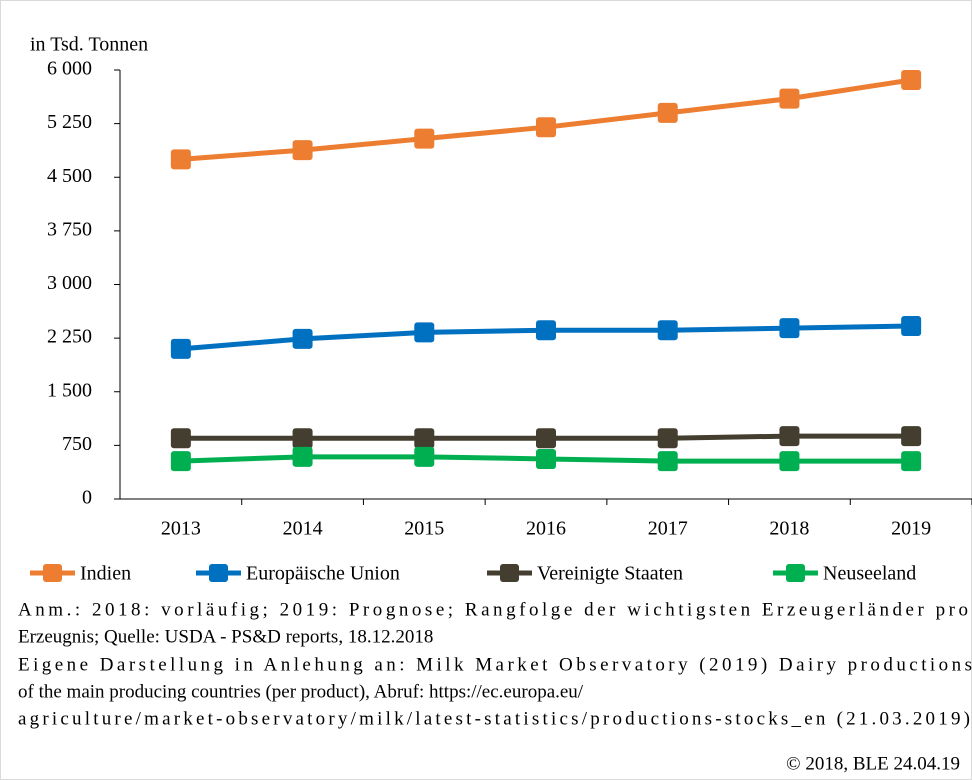  What do you see at coordinates (105, 574) in the screenshot?
I see `legend-label: Indien` at bounding box center [105, 574].